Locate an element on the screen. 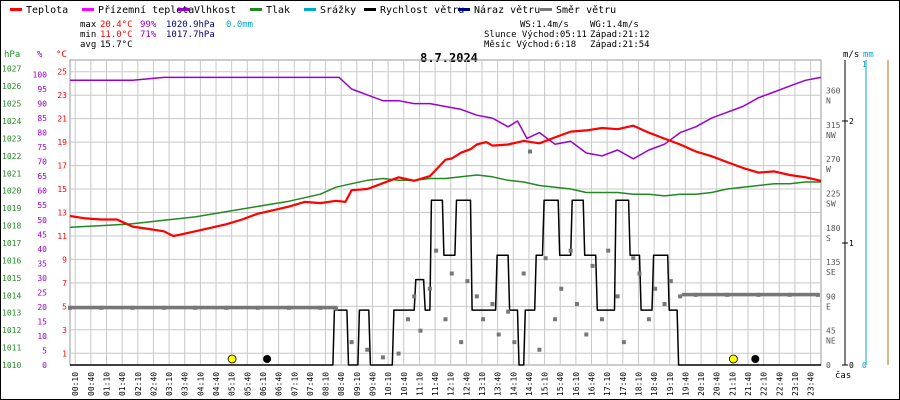 This screenshot has height=400, width=900. tick-label-time: 01:10 is located at coordinates (107, 384).